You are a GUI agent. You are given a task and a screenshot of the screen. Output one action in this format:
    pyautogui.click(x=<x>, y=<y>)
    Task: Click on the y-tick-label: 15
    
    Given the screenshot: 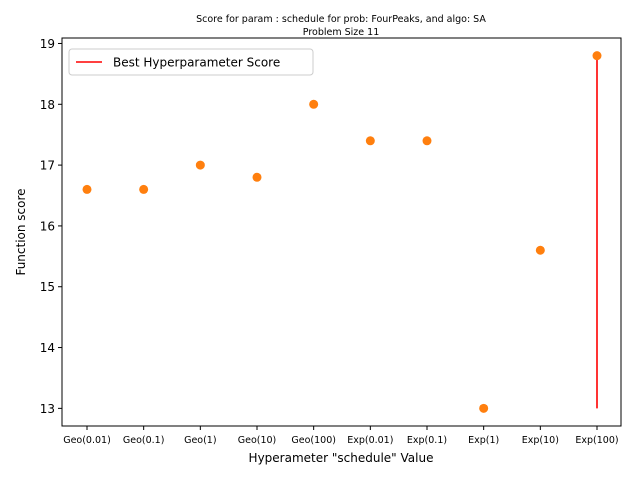 What is the action you would take?
    pyautogui.click(x=47, y=287)
    